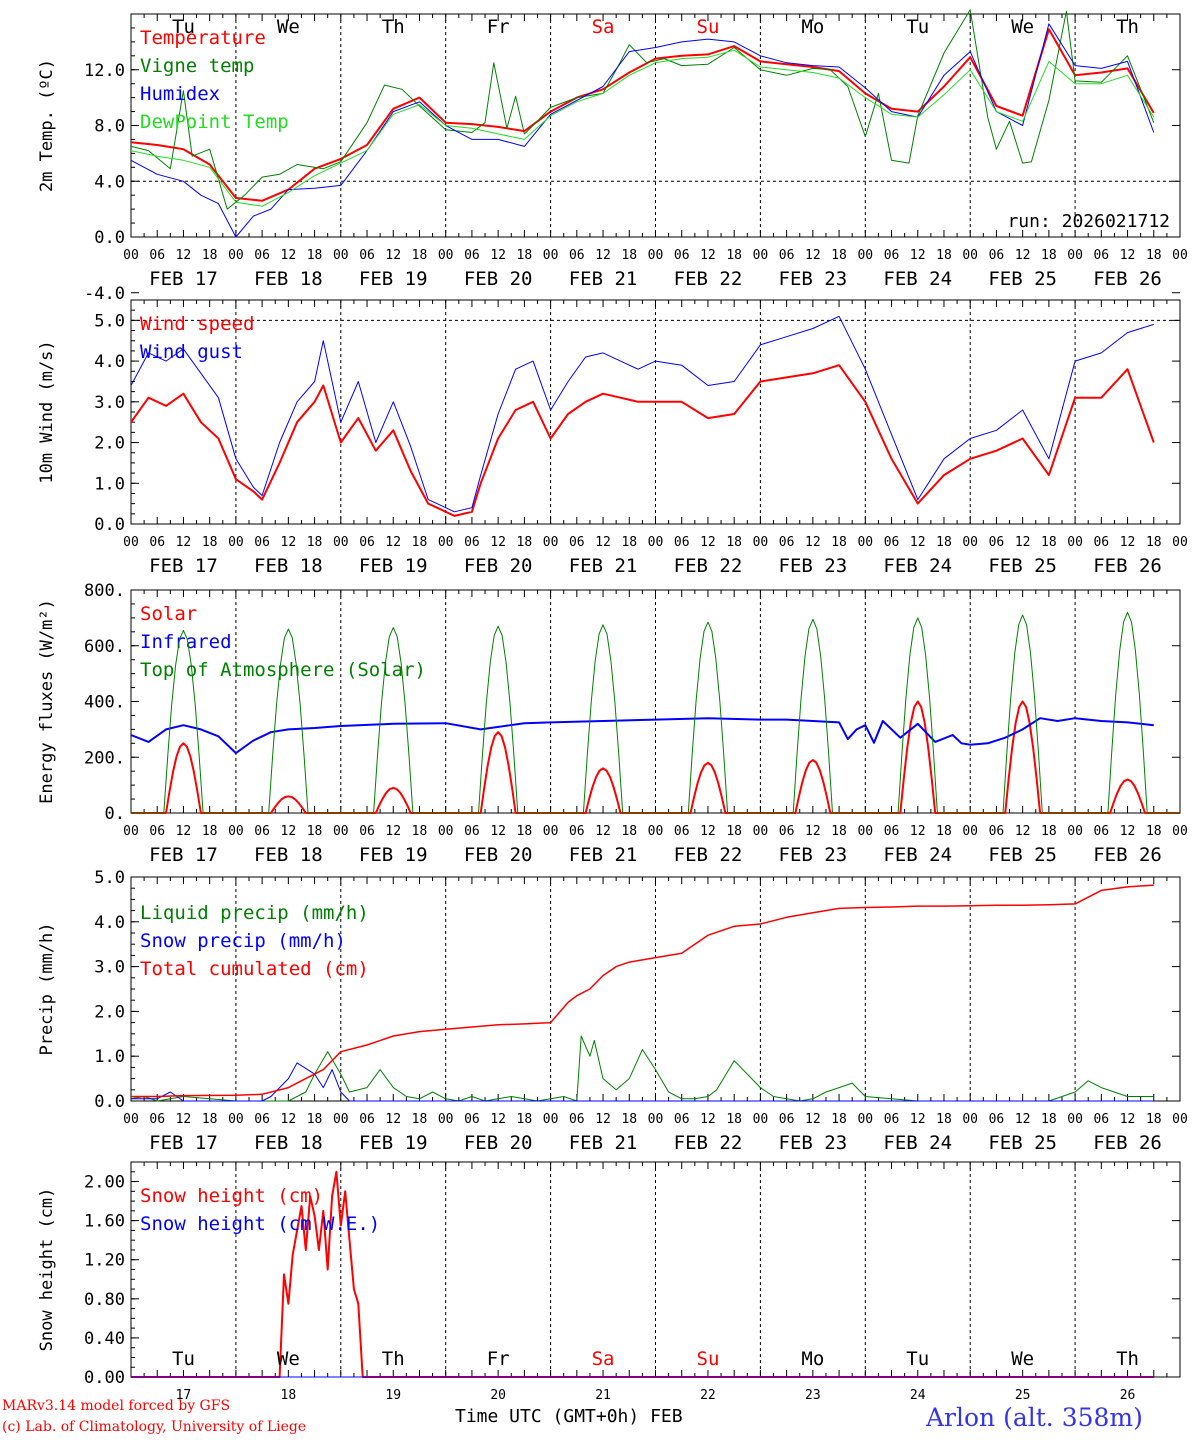  I want to click on x-axis-title: Time UTC (GMT+0h) FEB, so click(569, 1416).